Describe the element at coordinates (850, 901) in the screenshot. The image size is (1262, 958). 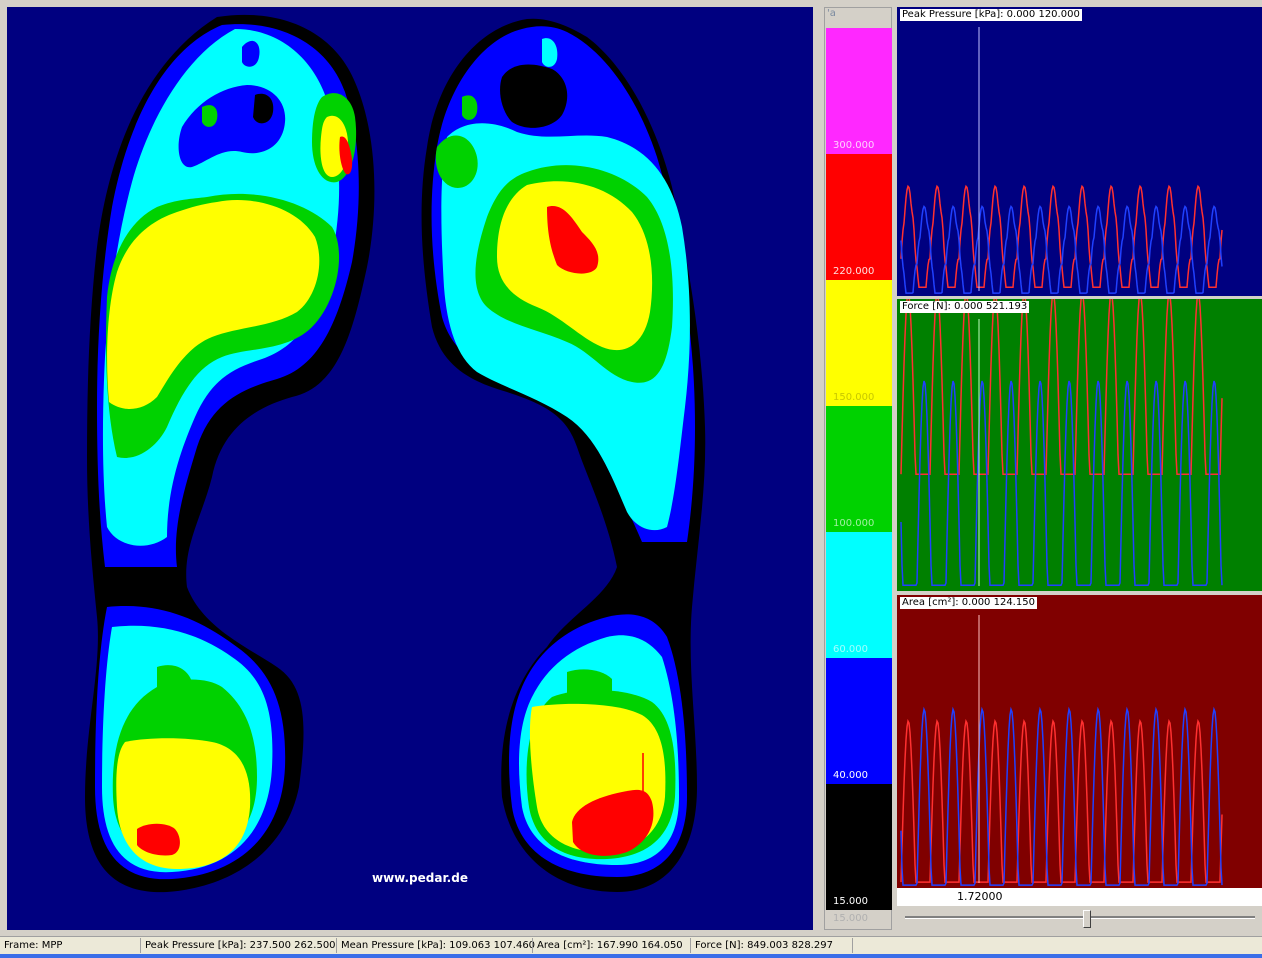
I see `color-band-label: 15.000` at that location.